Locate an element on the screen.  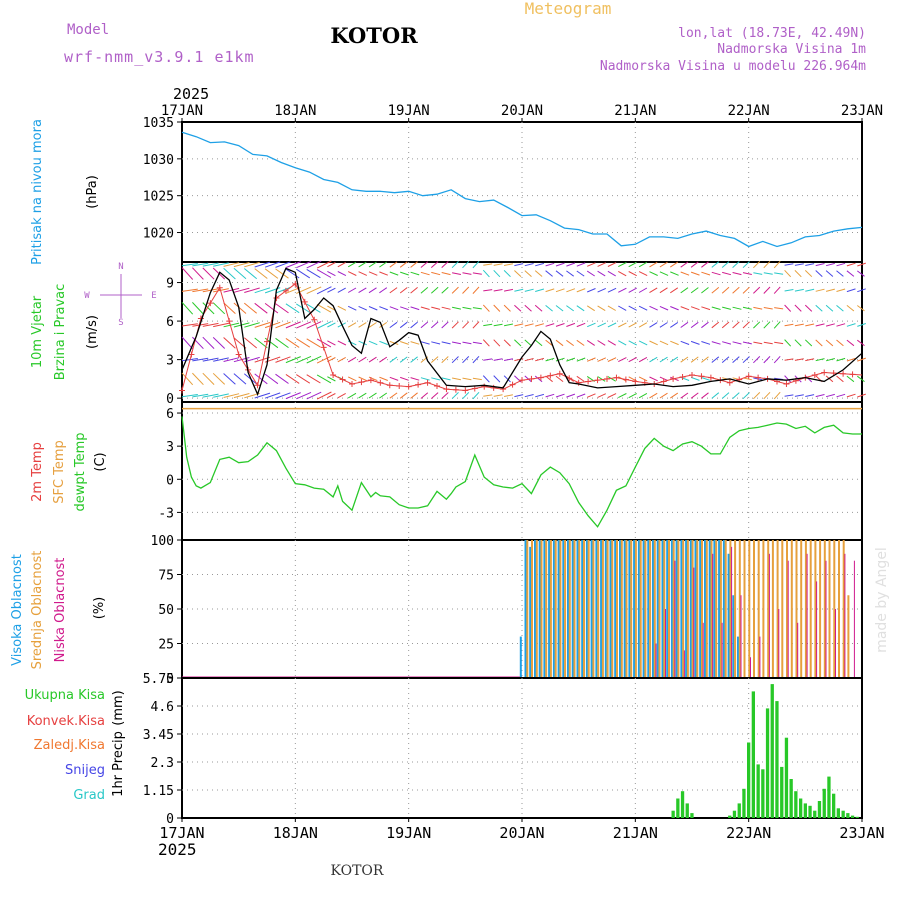
coords-text: lon,lat (18.73E, 42.49N) is located at coordinates (772, 33).